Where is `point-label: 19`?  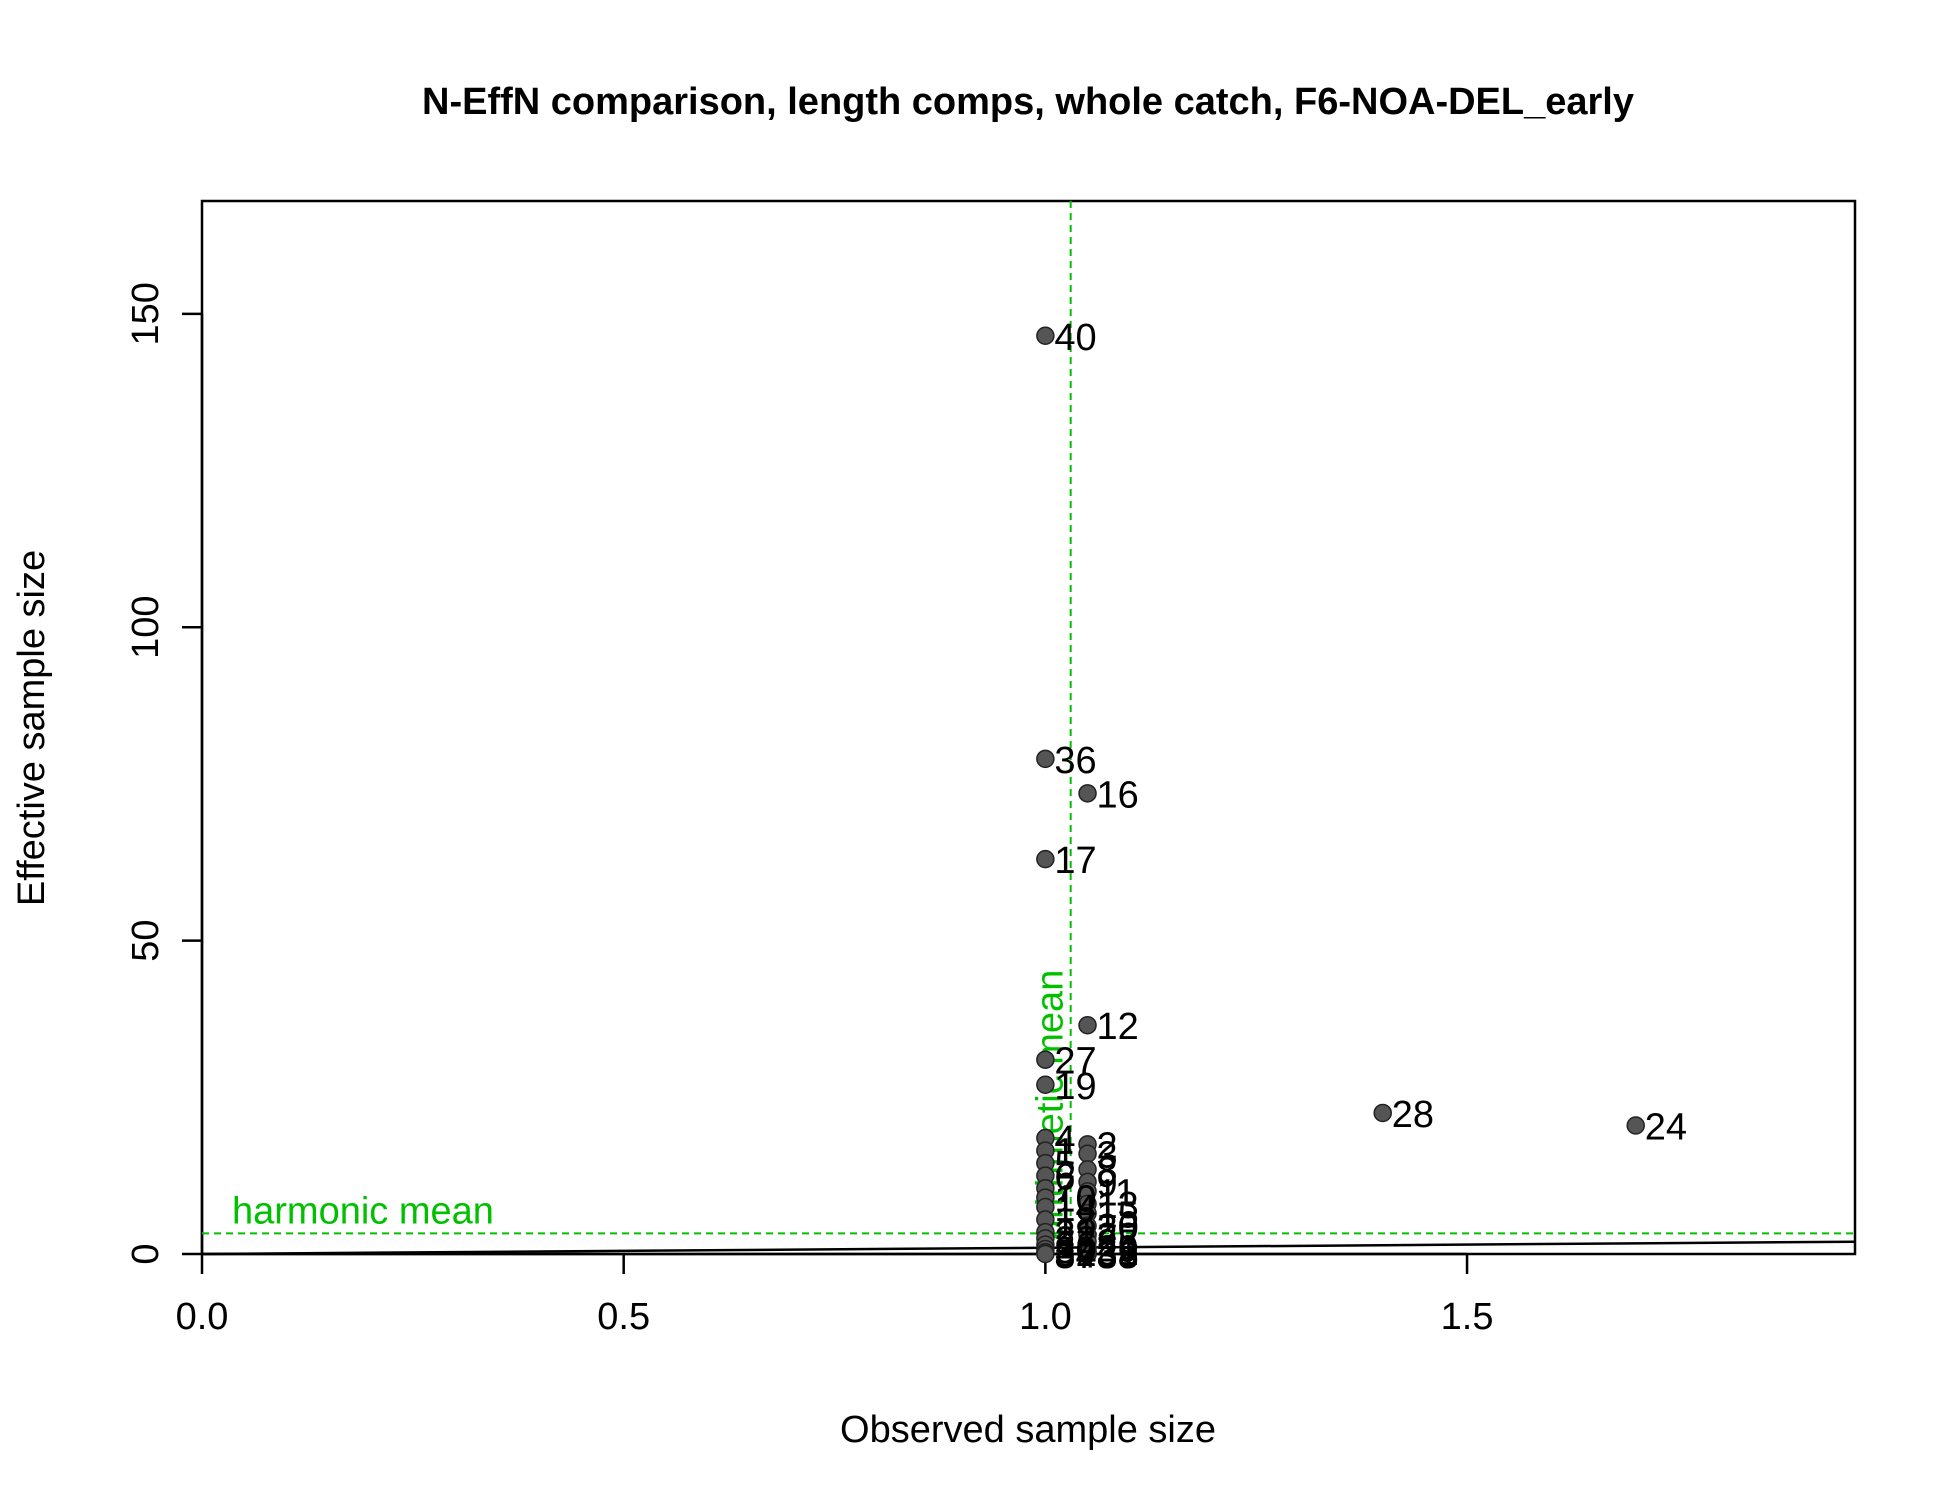
point-label: 19 is located at coordinates (1075, 1087).